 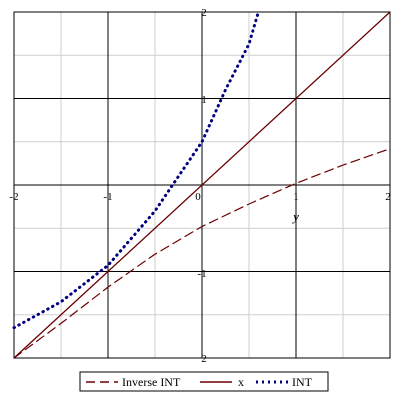 What do you see at coordinates (302, 382) in the screenshot?
I see `legend-label: INT` at bounding box center [302, 382].